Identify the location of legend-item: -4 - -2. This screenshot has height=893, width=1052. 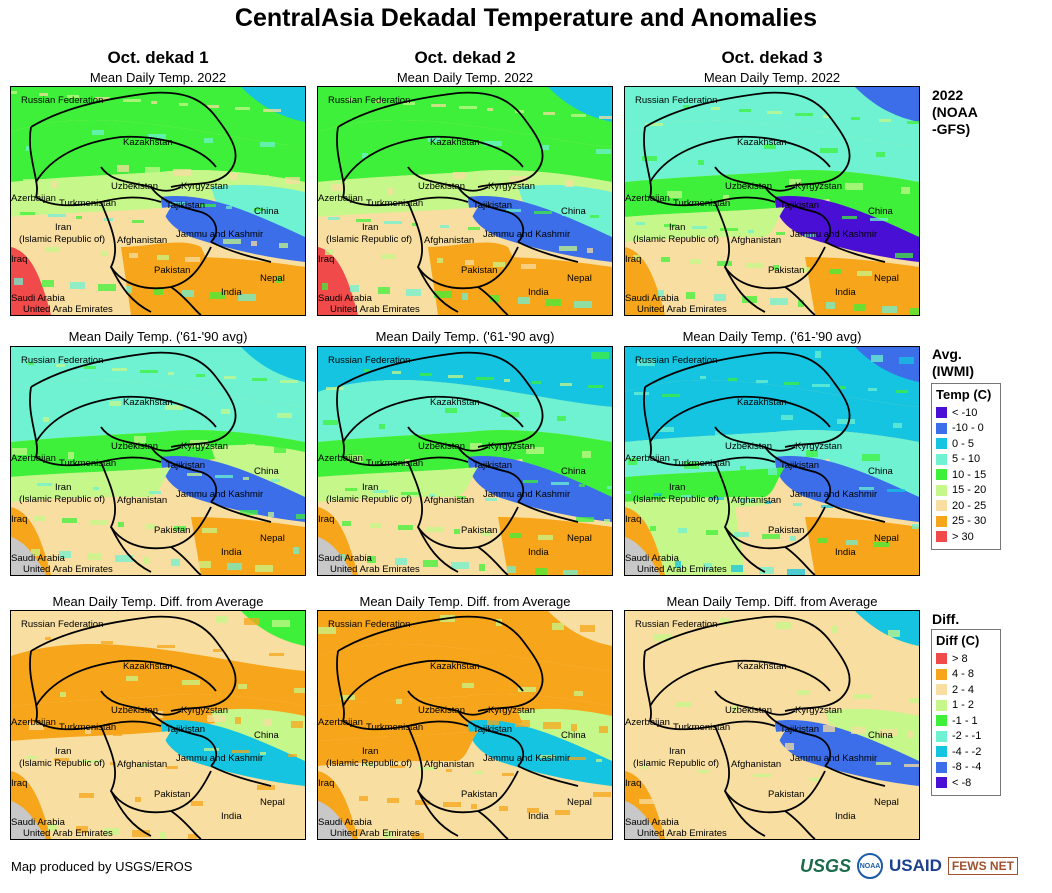
(966, 752).